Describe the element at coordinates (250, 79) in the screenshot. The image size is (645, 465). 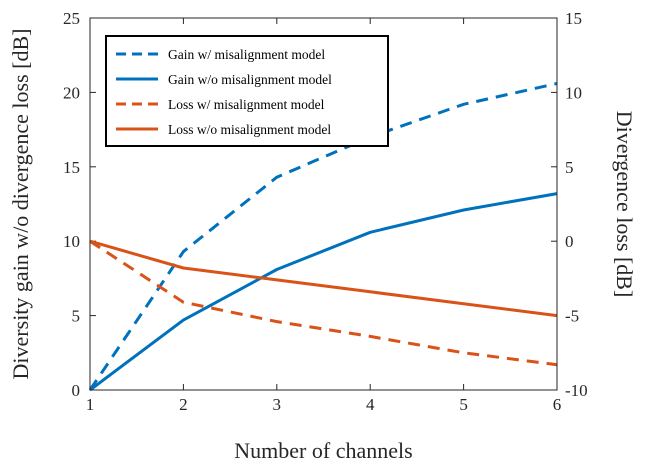
I see `legend-label-2: Gain w/o misalignment model` at that location.